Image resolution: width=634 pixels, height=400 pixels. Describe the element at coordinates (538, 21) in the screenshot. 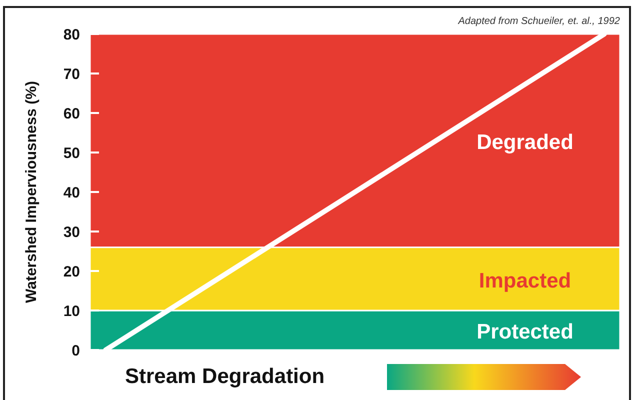

I see `text: Adapted from Schueiler, et. al., 1992` at that location.